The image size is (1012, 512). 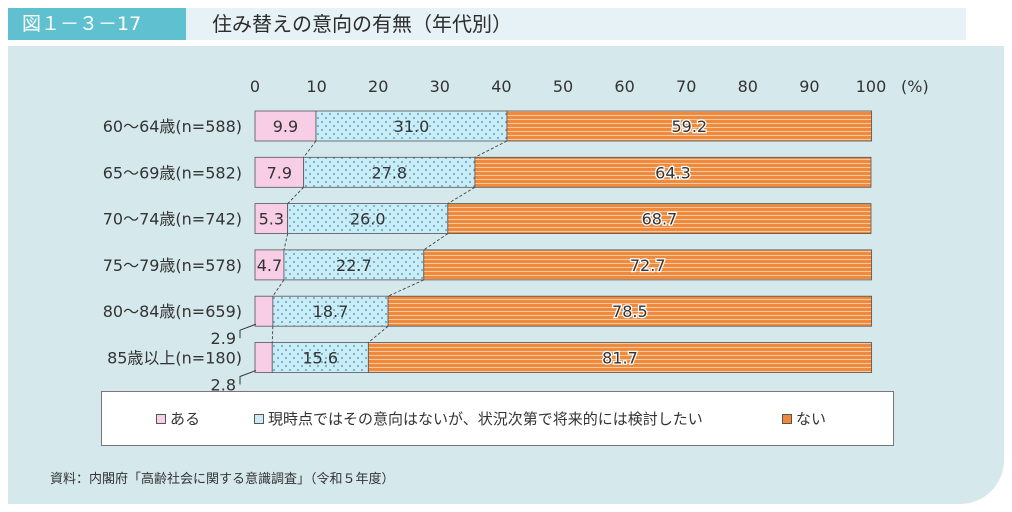 I want to click on x-tick-label: 10, so click(x=316, y=86).